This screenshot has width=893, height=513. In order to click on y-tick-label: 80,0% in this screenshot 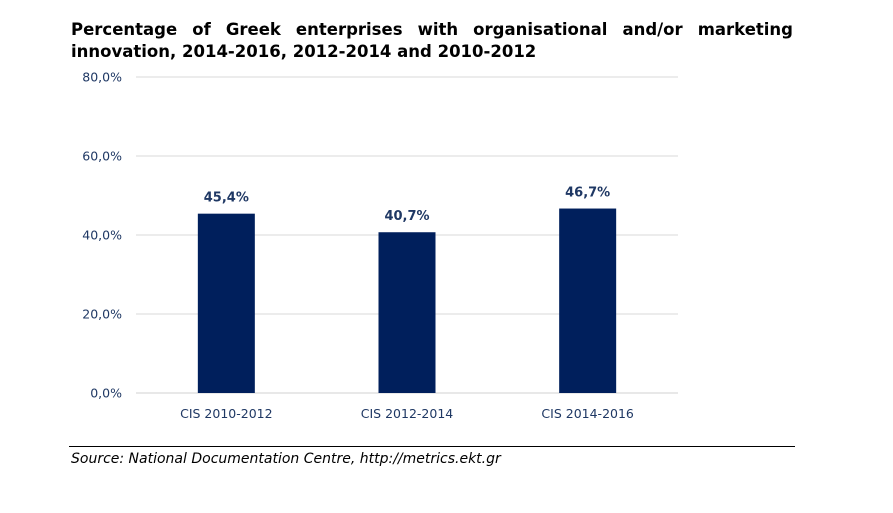, I will do `click(102, 77)`.